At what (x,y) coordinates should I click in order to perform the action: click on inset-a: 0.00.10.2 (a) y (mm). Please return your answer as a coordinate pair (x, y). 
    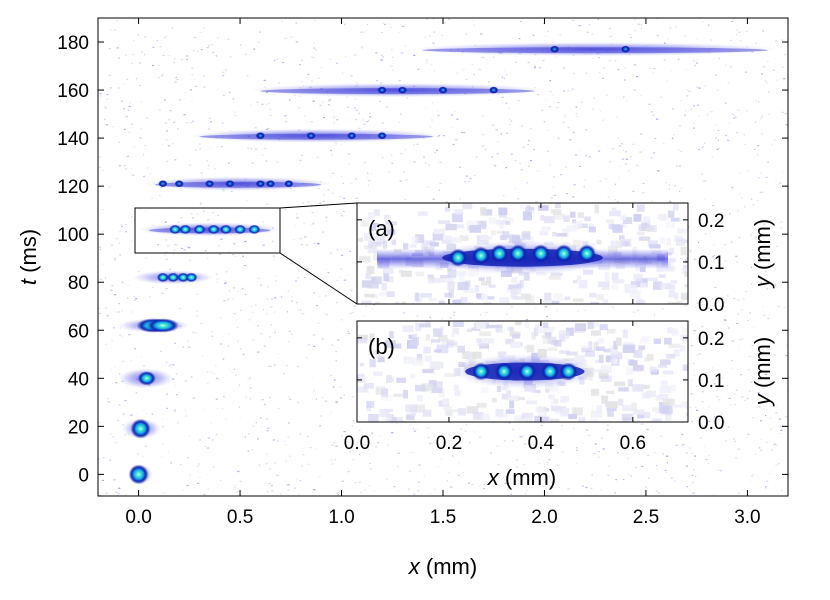
    Looking at the image, I should click on (565, 259).